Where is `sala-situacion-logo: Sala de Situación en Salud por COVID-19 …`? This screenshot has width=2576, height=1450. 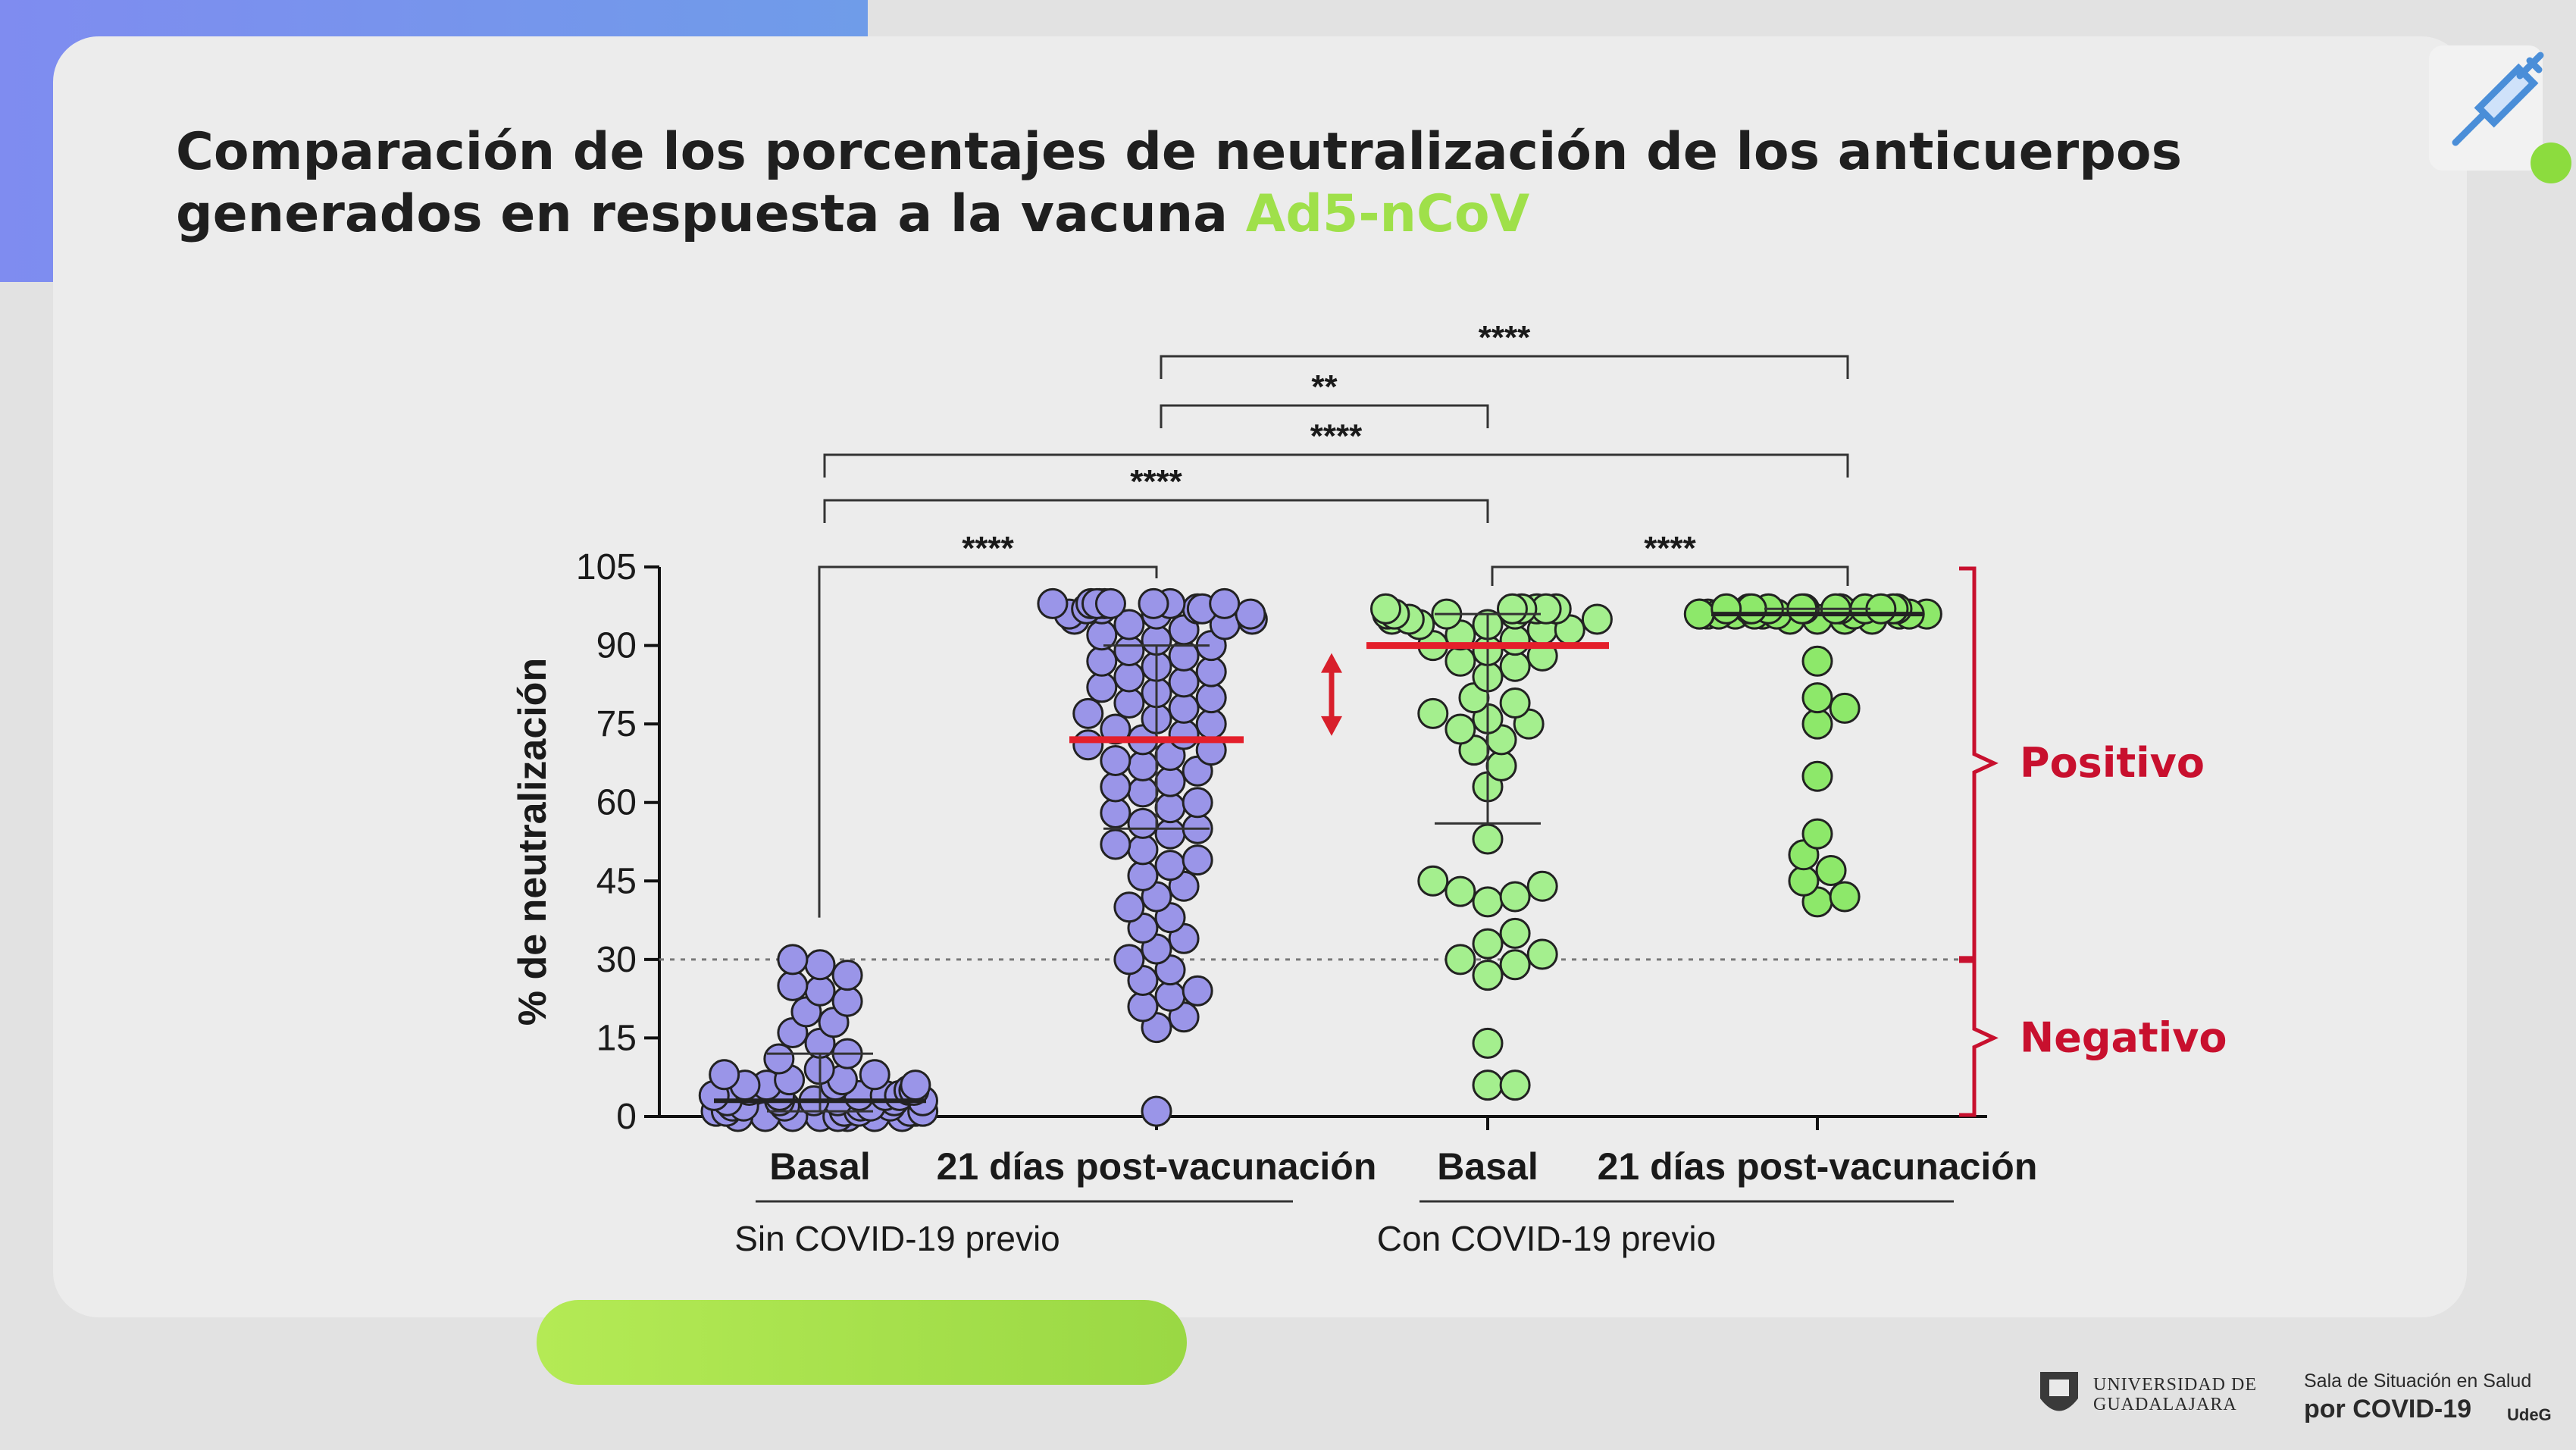 sala-situacion-logo: Sala de Situación en Salud por COVID-19 … is located at coordinates (2433, 1404).